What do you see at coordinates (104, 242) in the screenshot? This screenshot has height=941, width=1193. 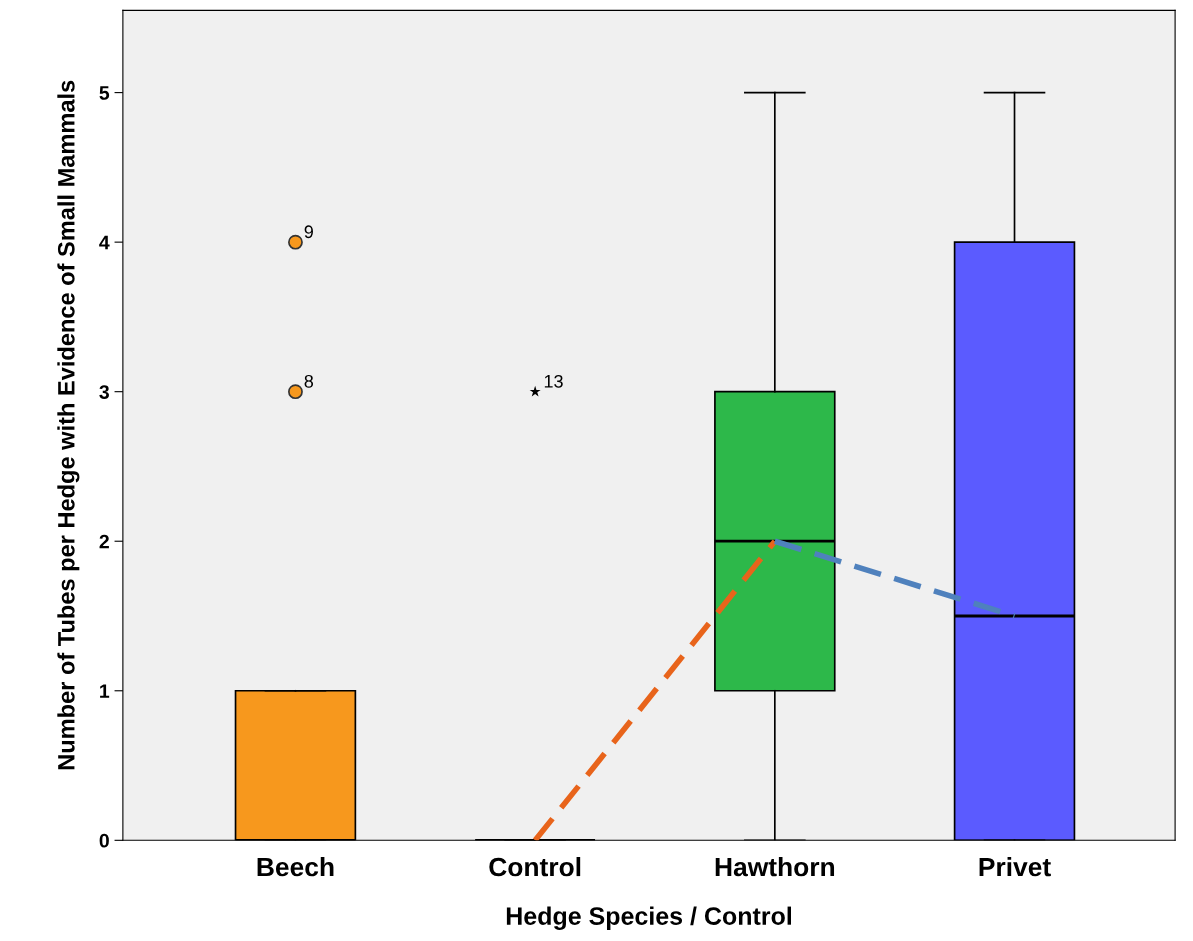 I see `y-tick-label: 4` at bounding box center [104, 242].